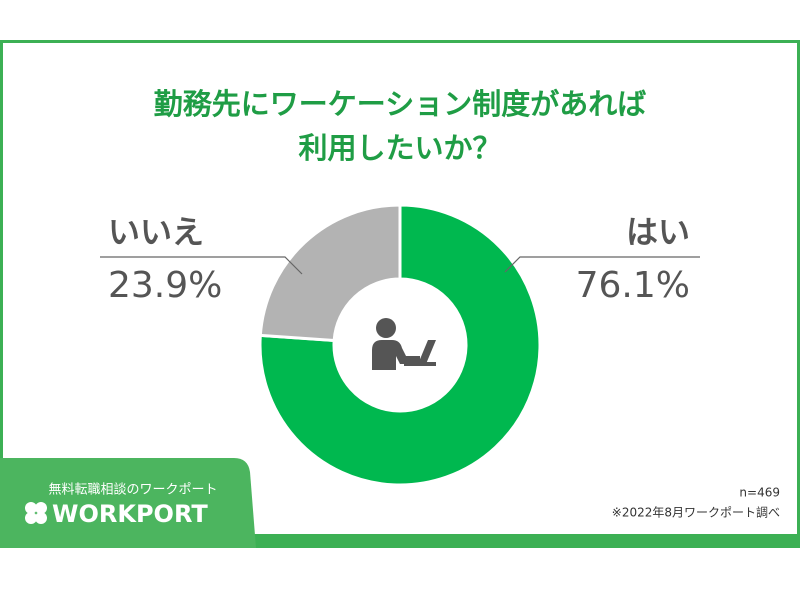 This screenshot has height=600, width=800. I want to click on brand-logo: WORKPORT, so click(130, 514).